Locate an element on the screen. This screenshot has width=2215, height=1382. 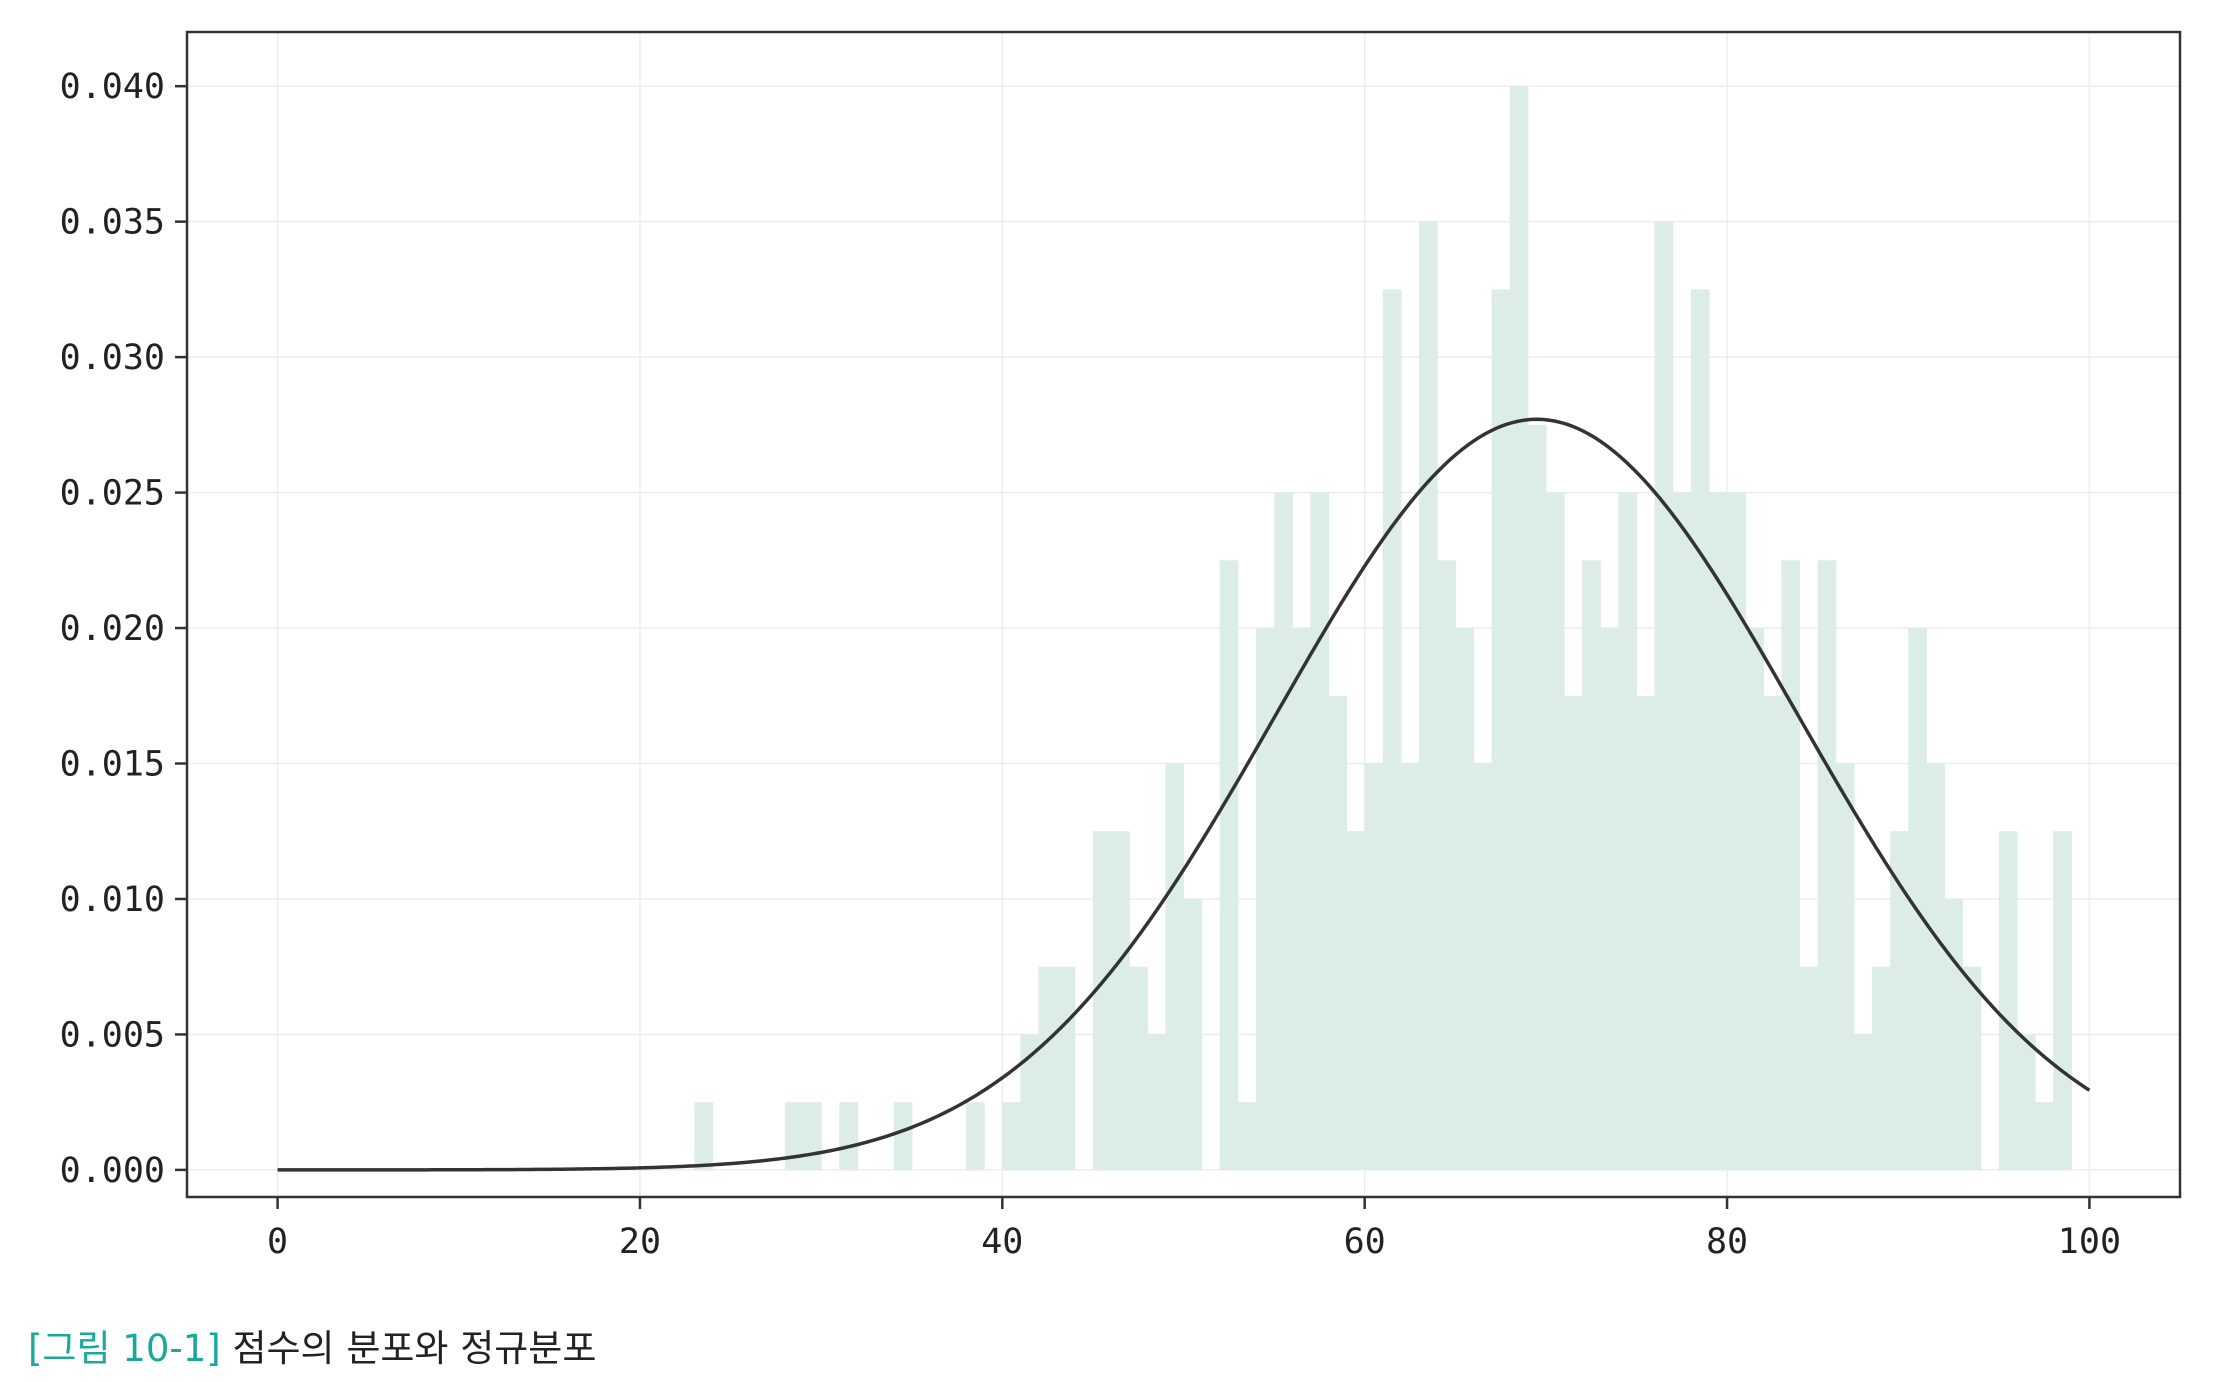
x-axis-ticks: 0 20 40 60 80 100 is located at coordinates (1194, 1229).